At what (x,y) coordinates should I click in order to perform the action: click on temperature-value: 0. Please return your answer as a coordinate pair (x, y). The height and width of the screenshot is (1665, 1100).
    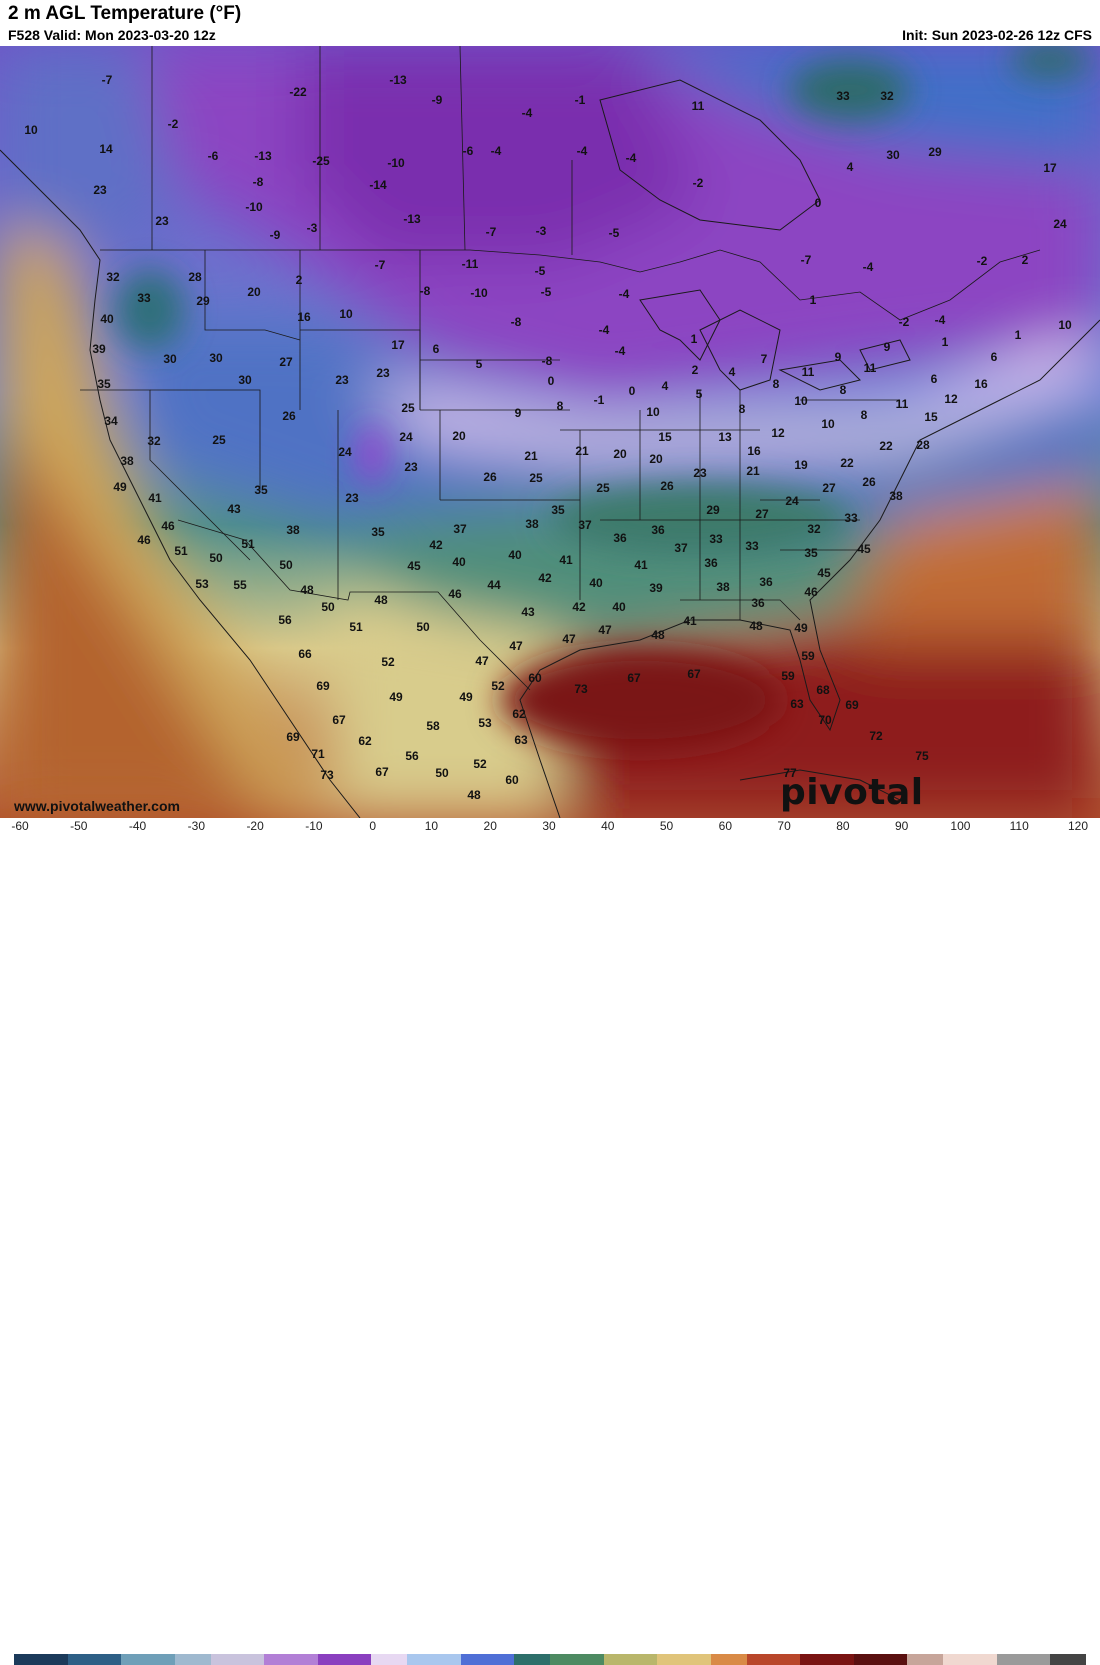
    Looking at the image, I should click on (632, 391).